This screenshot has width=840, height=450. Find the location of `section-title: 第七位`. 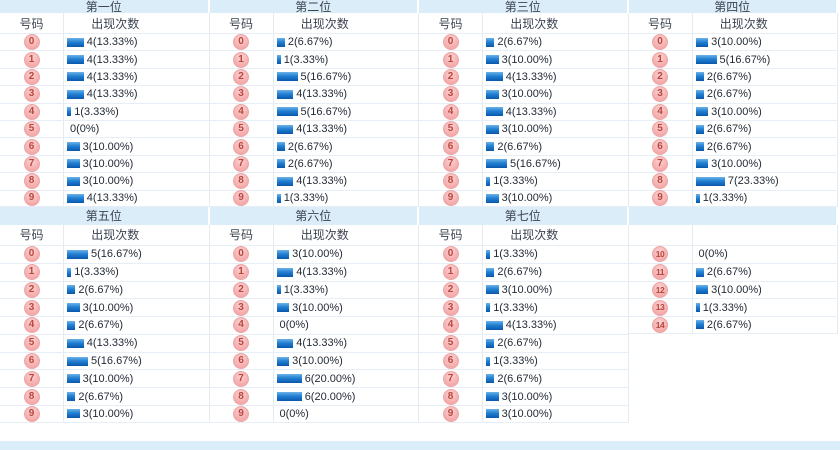

section-title: 第七位 is located at coordinates (524, 215).